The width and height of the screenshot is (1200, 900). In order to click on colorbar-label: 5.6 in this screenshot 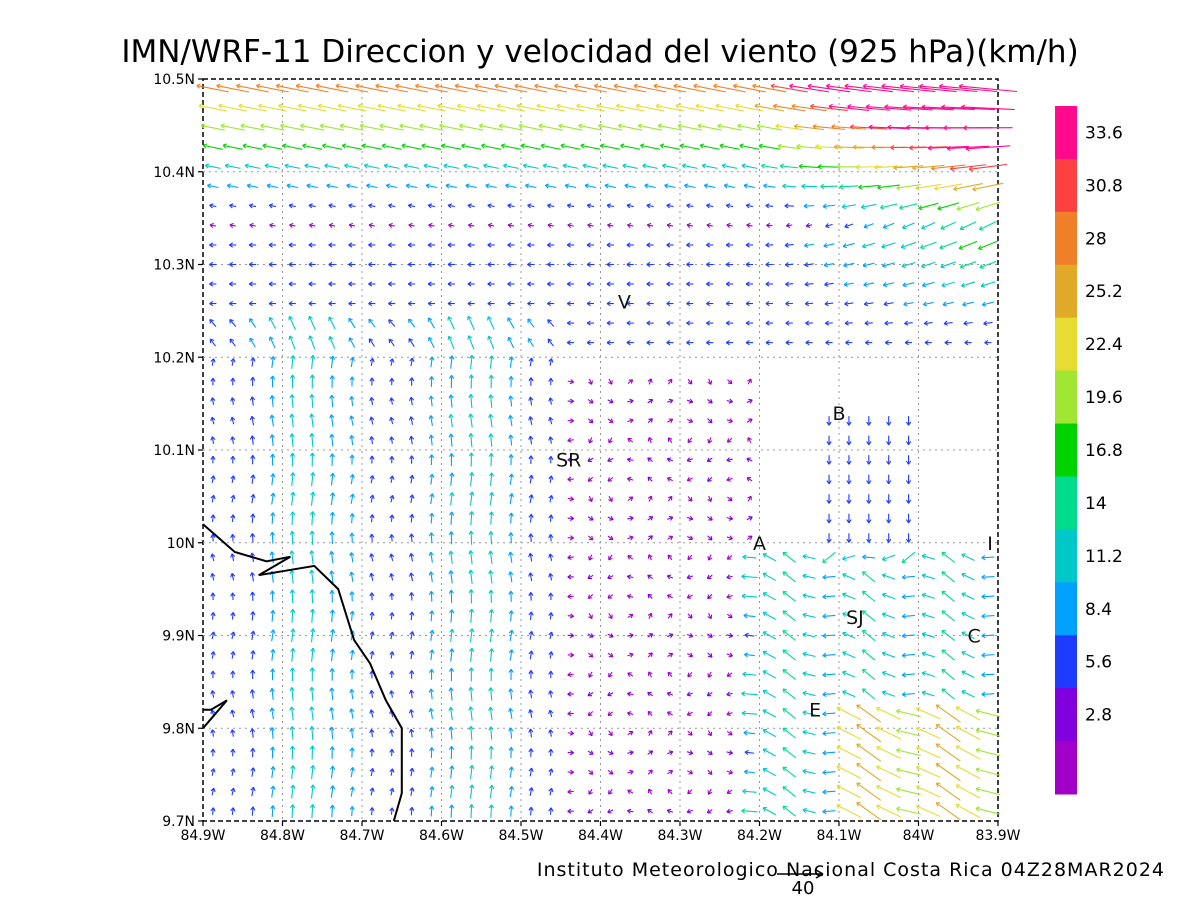, I will do `click(1098, 663)`.